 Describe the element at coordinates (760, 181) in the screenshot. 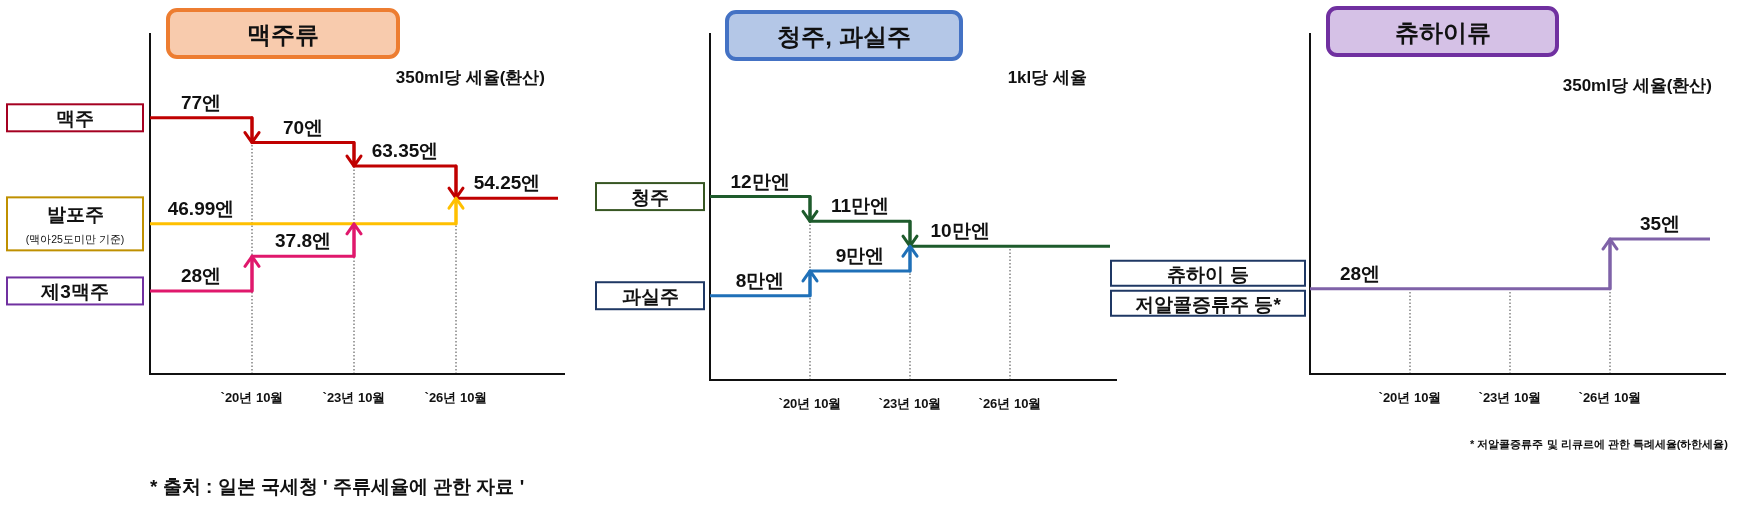

I see `data-label: 12만엔` at that location.